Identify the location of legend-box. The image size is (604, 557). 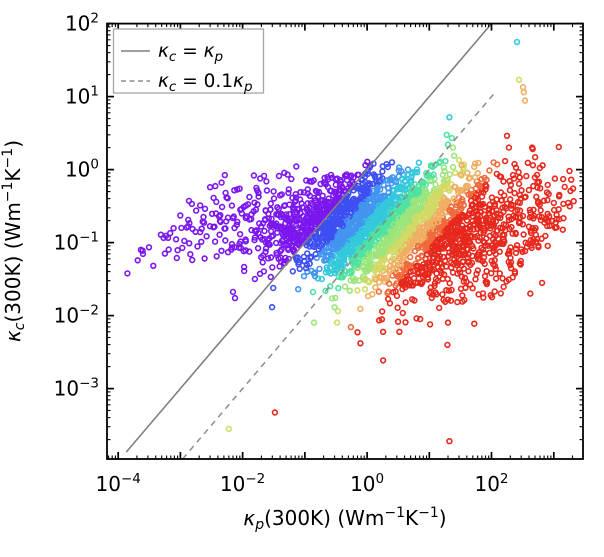
(188, 61).